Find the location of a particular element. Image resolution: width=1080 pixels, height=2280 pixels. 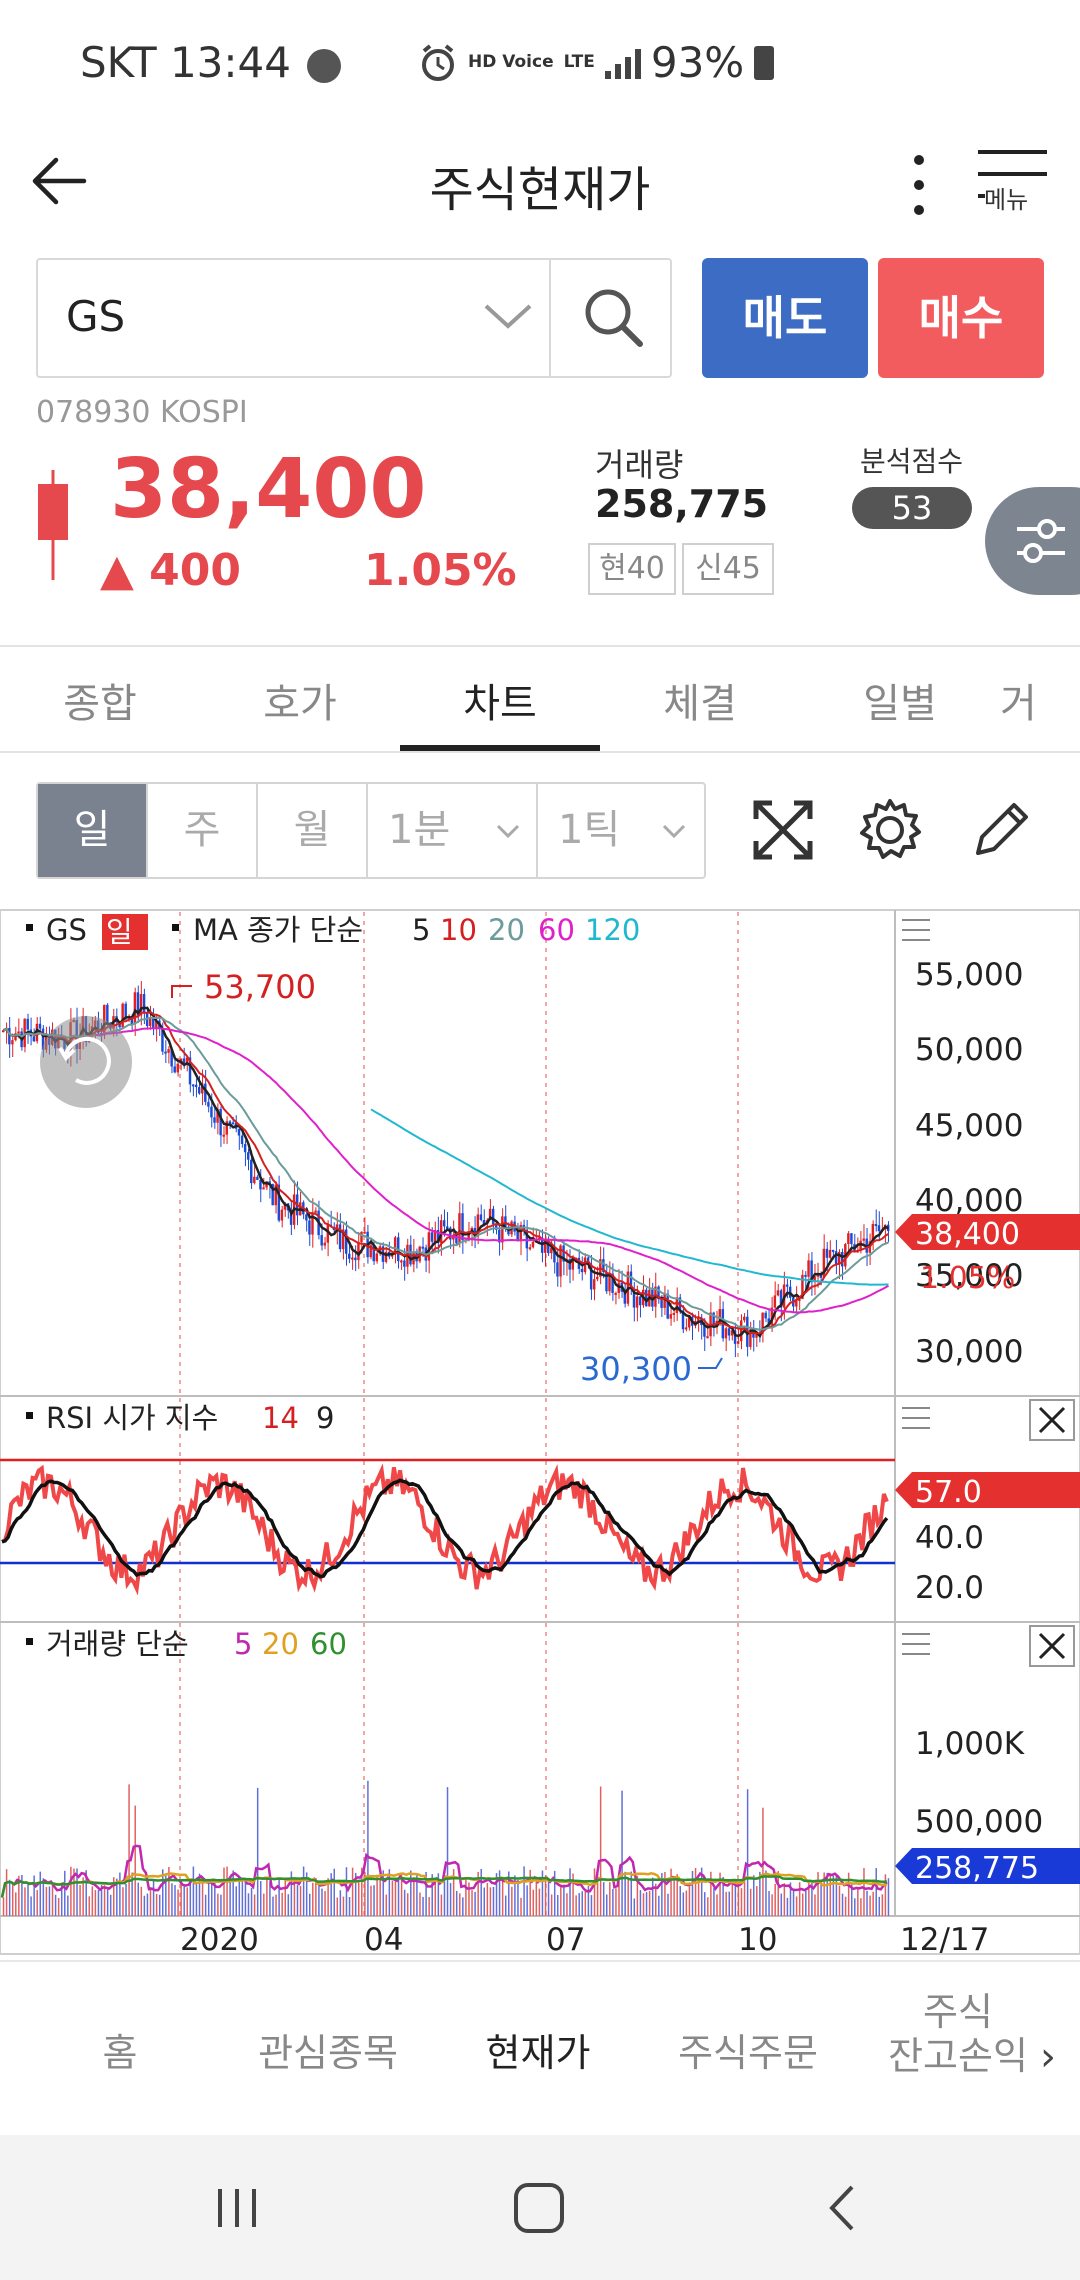

tab-orderbook: 호가 is located at coordinates (300, 704).